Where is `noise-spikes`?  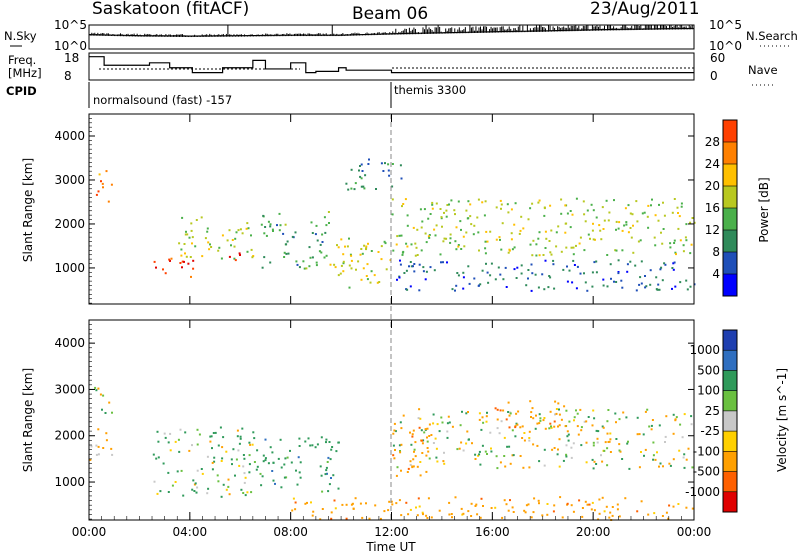
noise-spikes is located at coordinates (392, 31).